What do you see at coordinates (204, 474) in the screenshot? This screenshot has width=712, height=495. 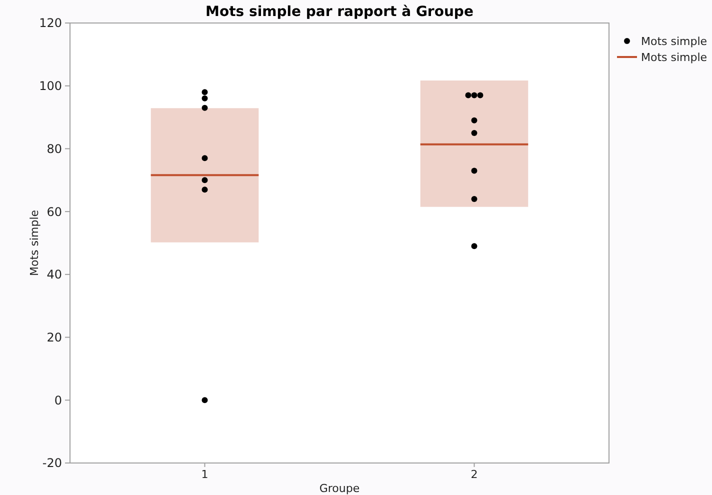 I see `x-tick-label: 1` at bounding box center [204, 474].